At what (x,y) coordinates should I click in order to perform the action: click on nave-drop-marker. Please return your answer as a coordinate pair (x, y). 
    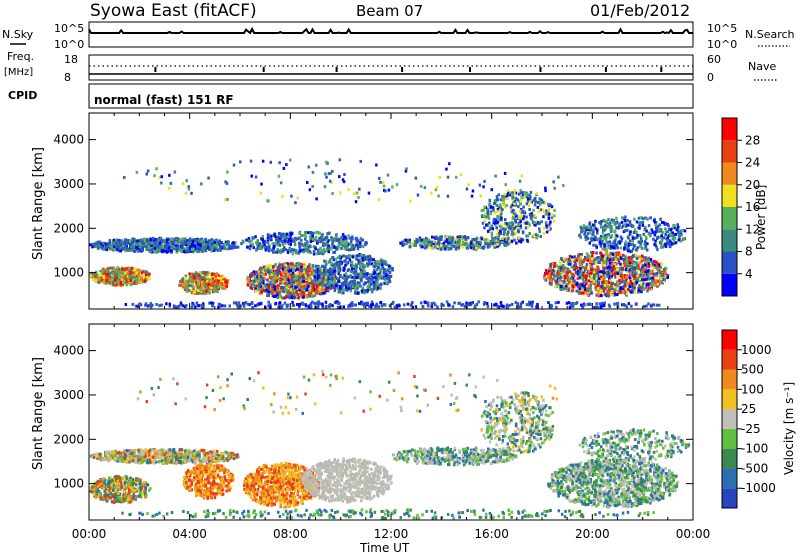
    Looking at the image, I should click on (155, 69).